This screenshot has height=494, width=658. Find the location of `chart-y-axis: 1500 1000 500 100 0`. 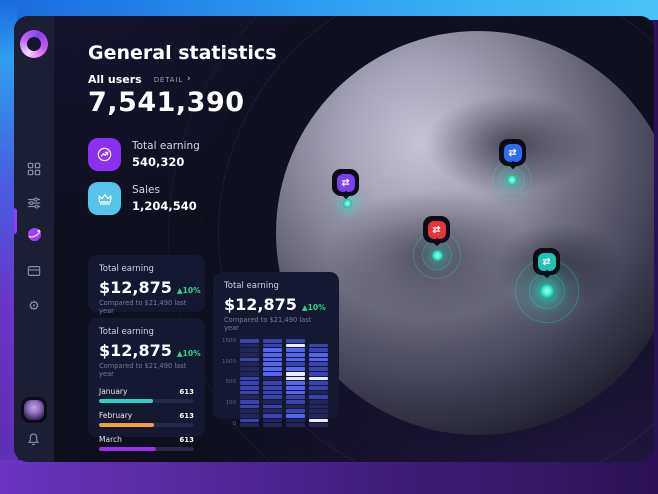

chart-y-axis: 1500 1000 500 100 0 is located at coordinates (231, 382).